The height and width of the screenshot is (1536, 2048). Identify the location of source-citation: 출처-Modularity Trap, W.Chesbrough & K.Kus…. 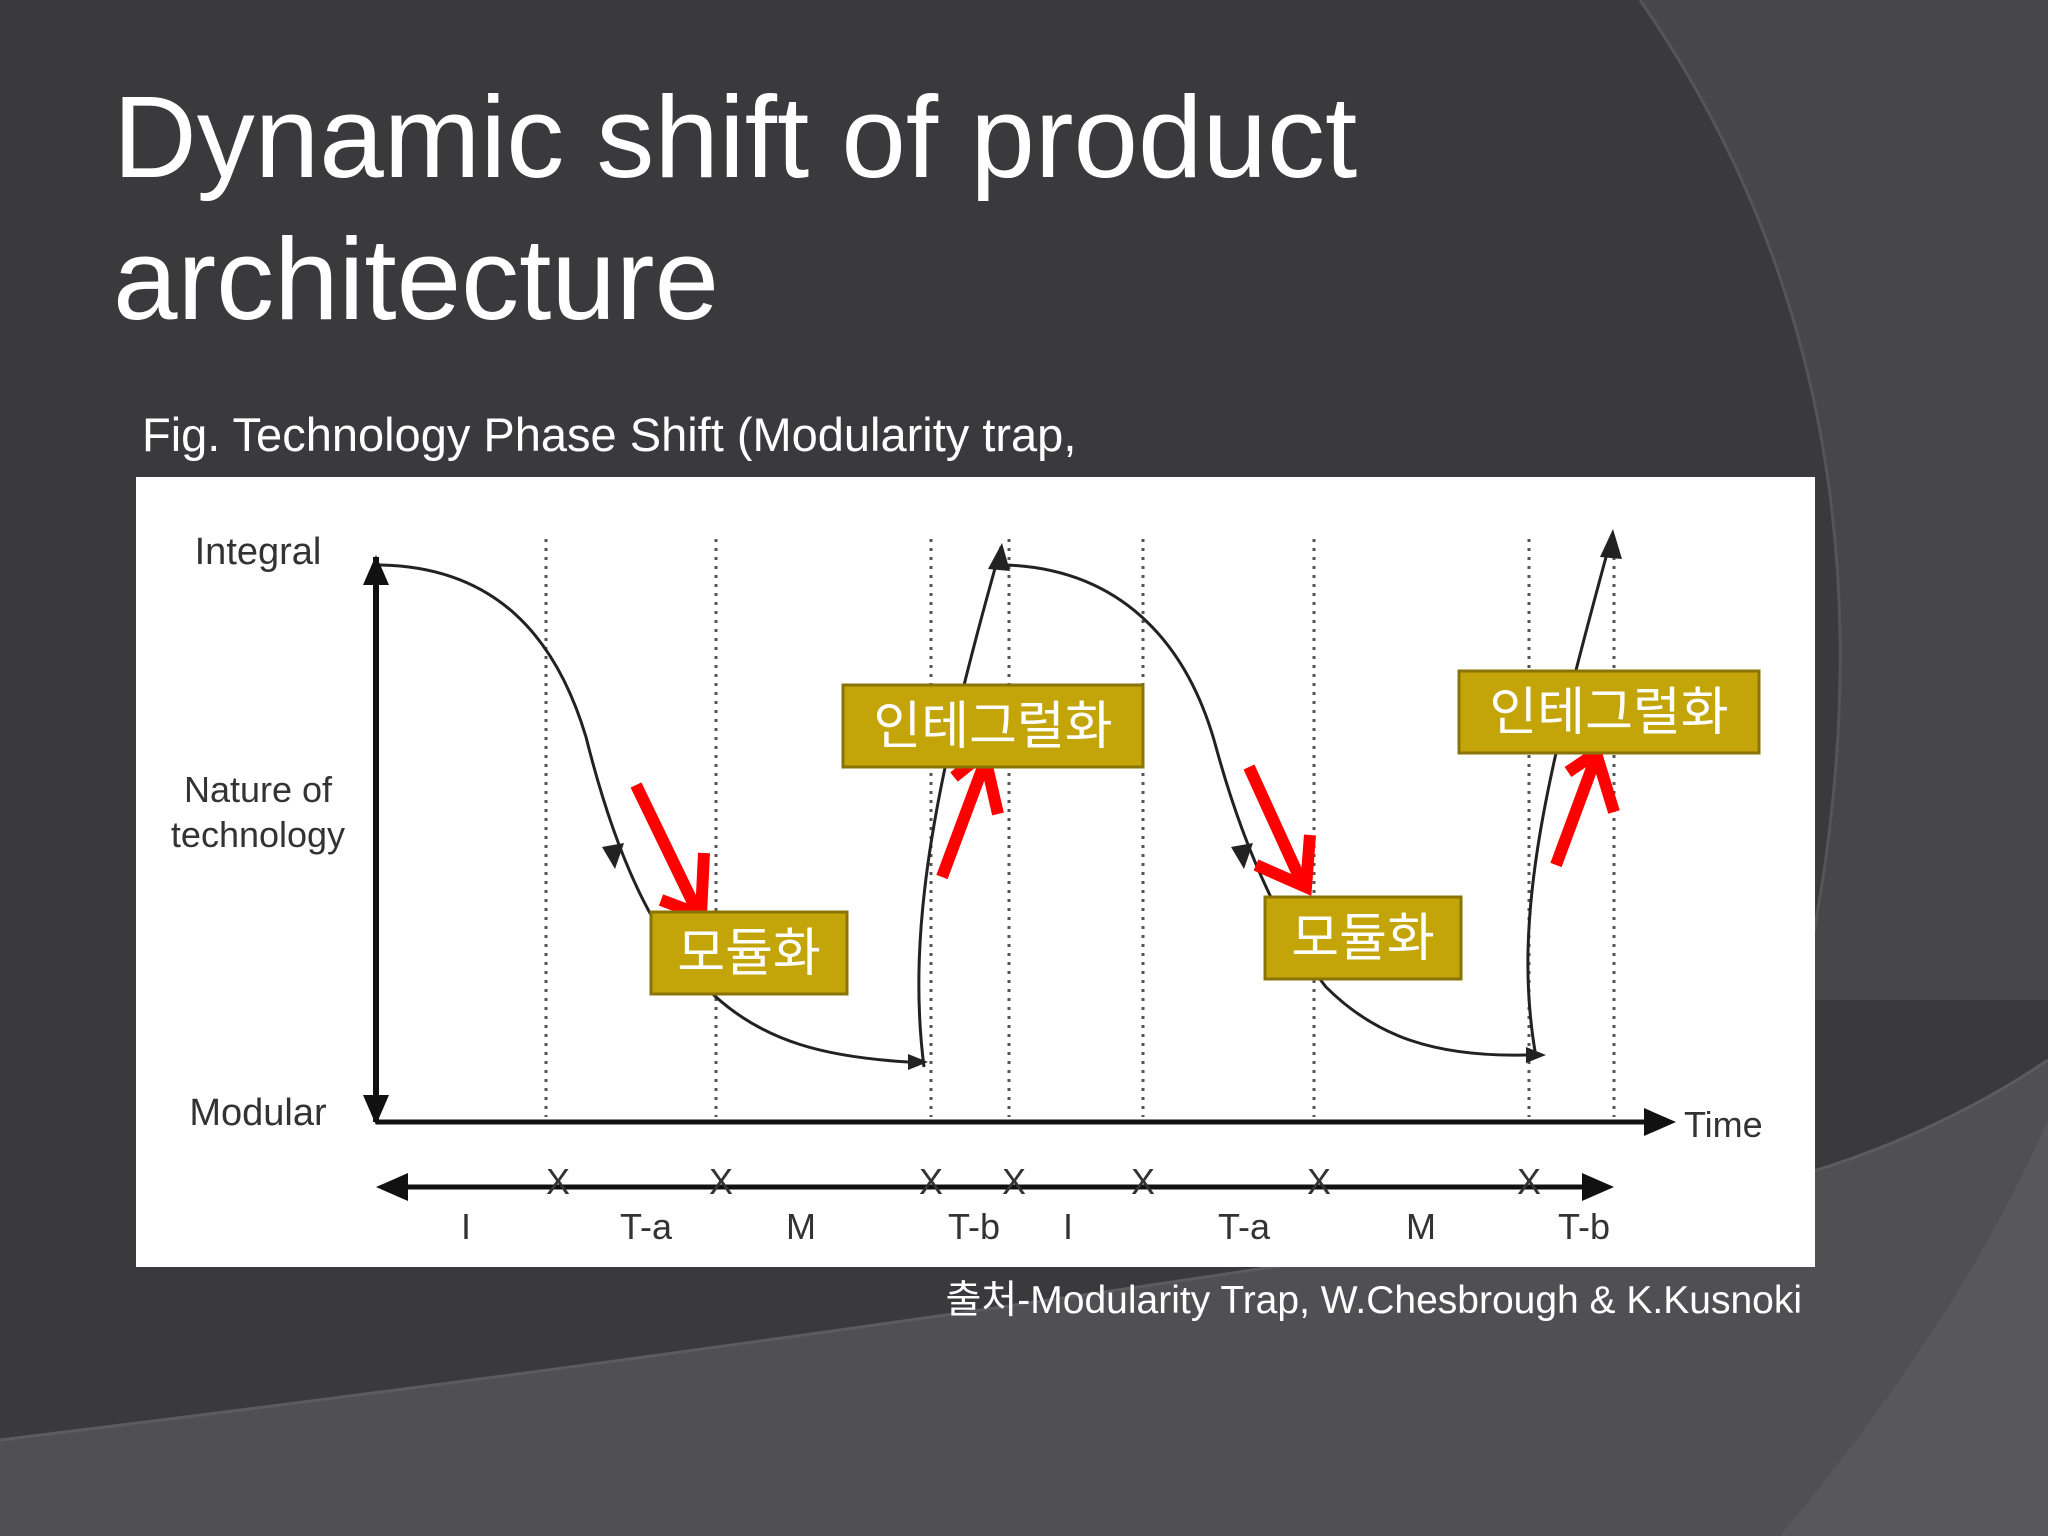
(1373, 1300).